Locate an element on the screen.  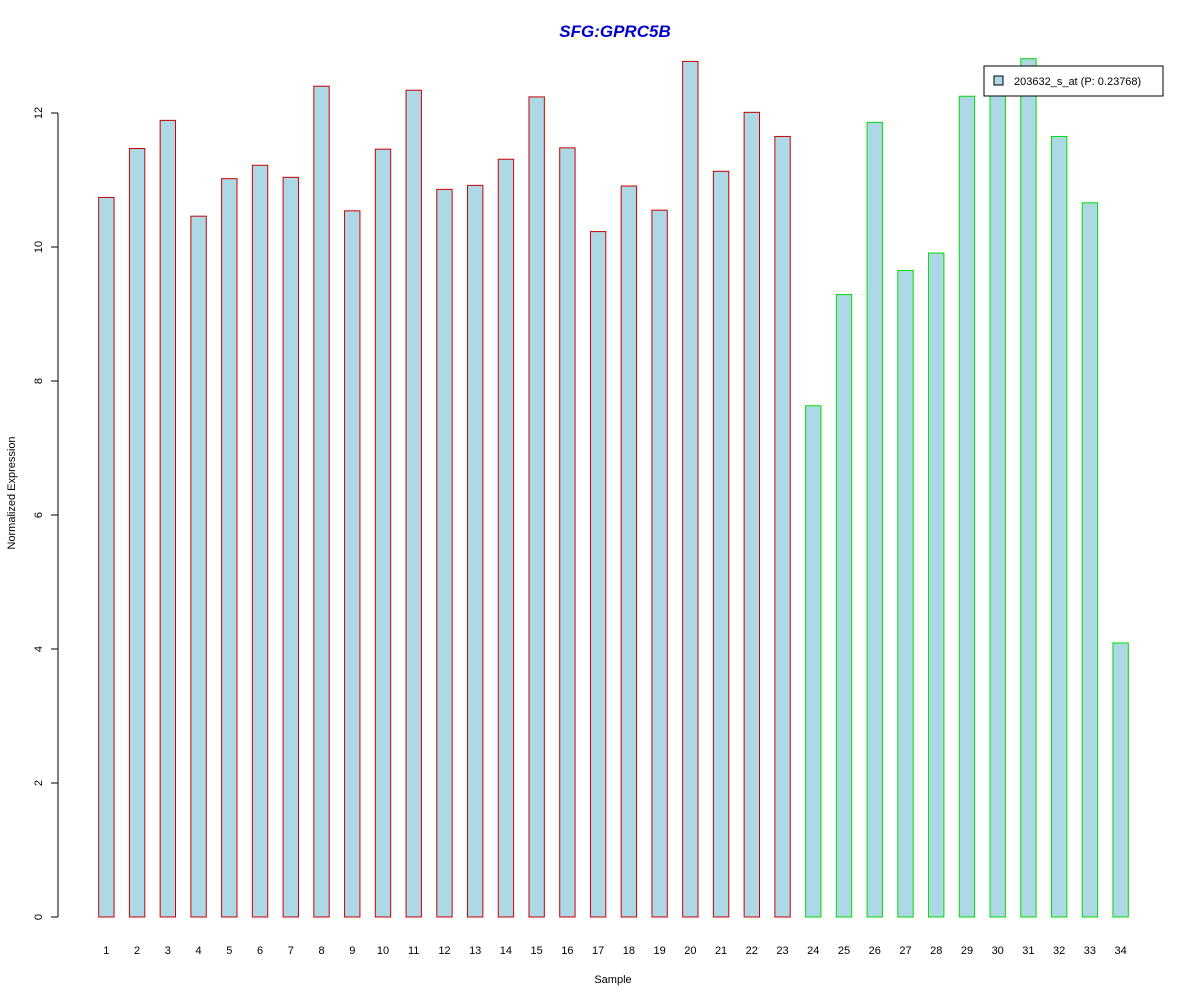
legend-label: 203632_s_at (P: 0.23768) is located at coordinates (1077, 82).